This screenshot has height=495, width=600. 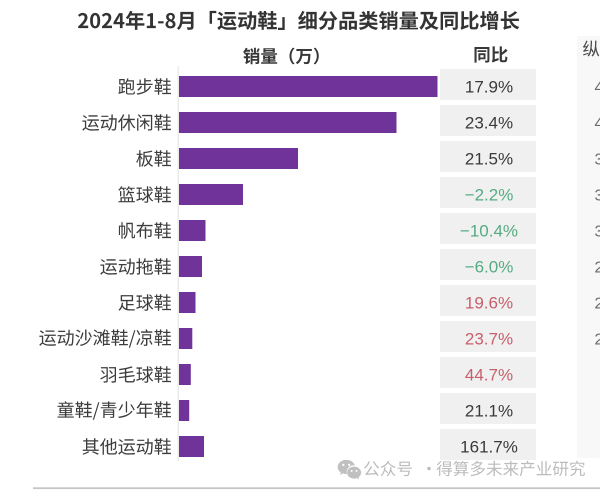 I want to click on svg-text: 17.9%, so click(x=489, y=87).